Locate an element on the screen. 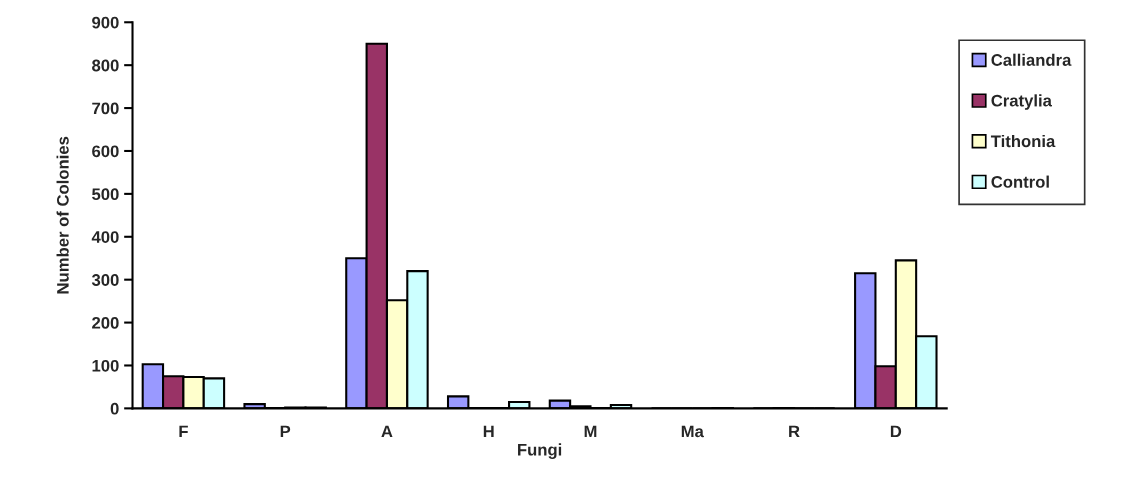  x-tick-label: D is located at coordinates (896, 431).